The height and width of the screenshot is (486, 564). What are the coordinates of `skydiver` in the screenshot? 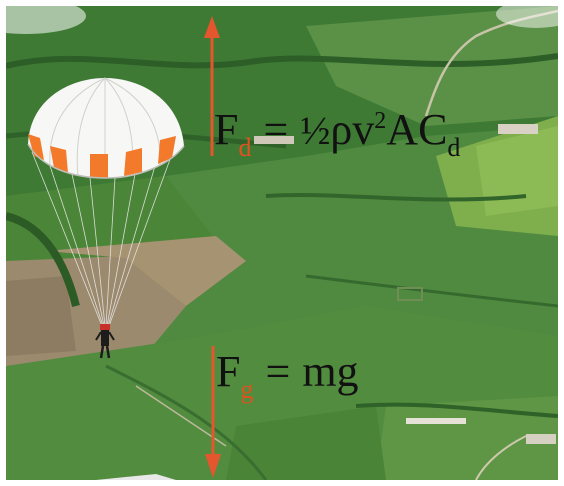 It's located at (105, 341).